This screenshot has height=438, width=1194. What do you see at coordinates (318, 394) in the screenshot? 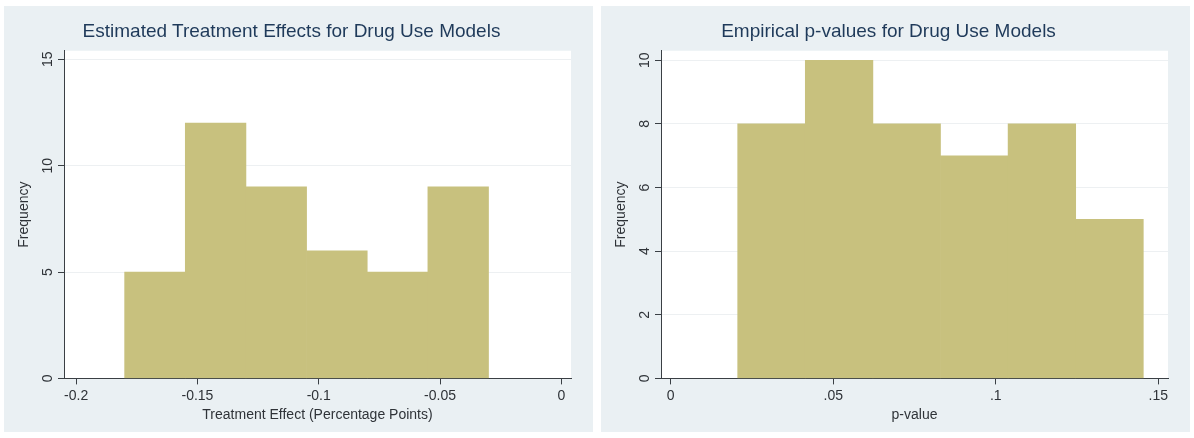
I see `x-tick-label: -0.1` at bounding box center [318, 394].